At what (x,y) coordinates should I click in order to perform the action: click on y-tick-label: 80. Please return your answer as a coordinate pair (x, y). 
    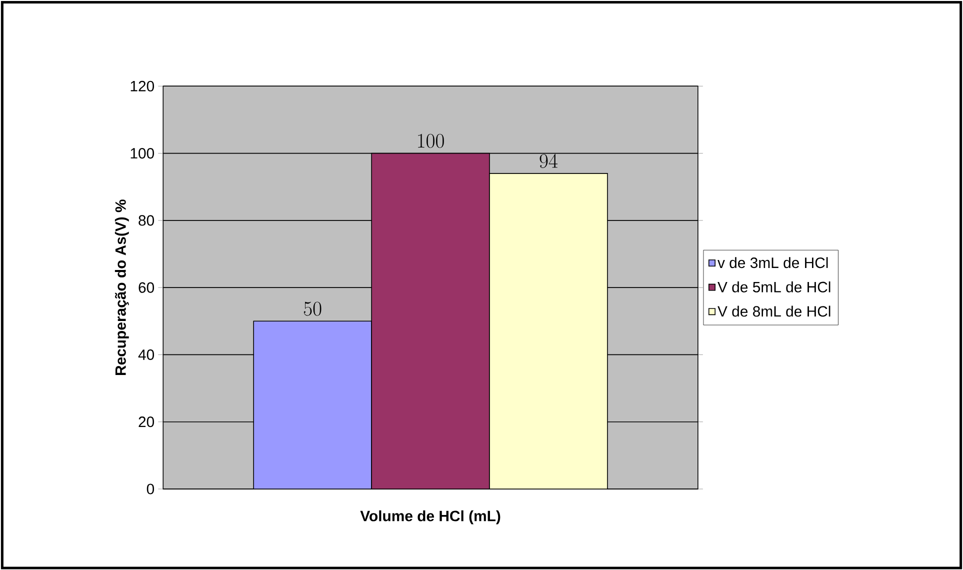
    Looking at the image, I should click on (146, 220).